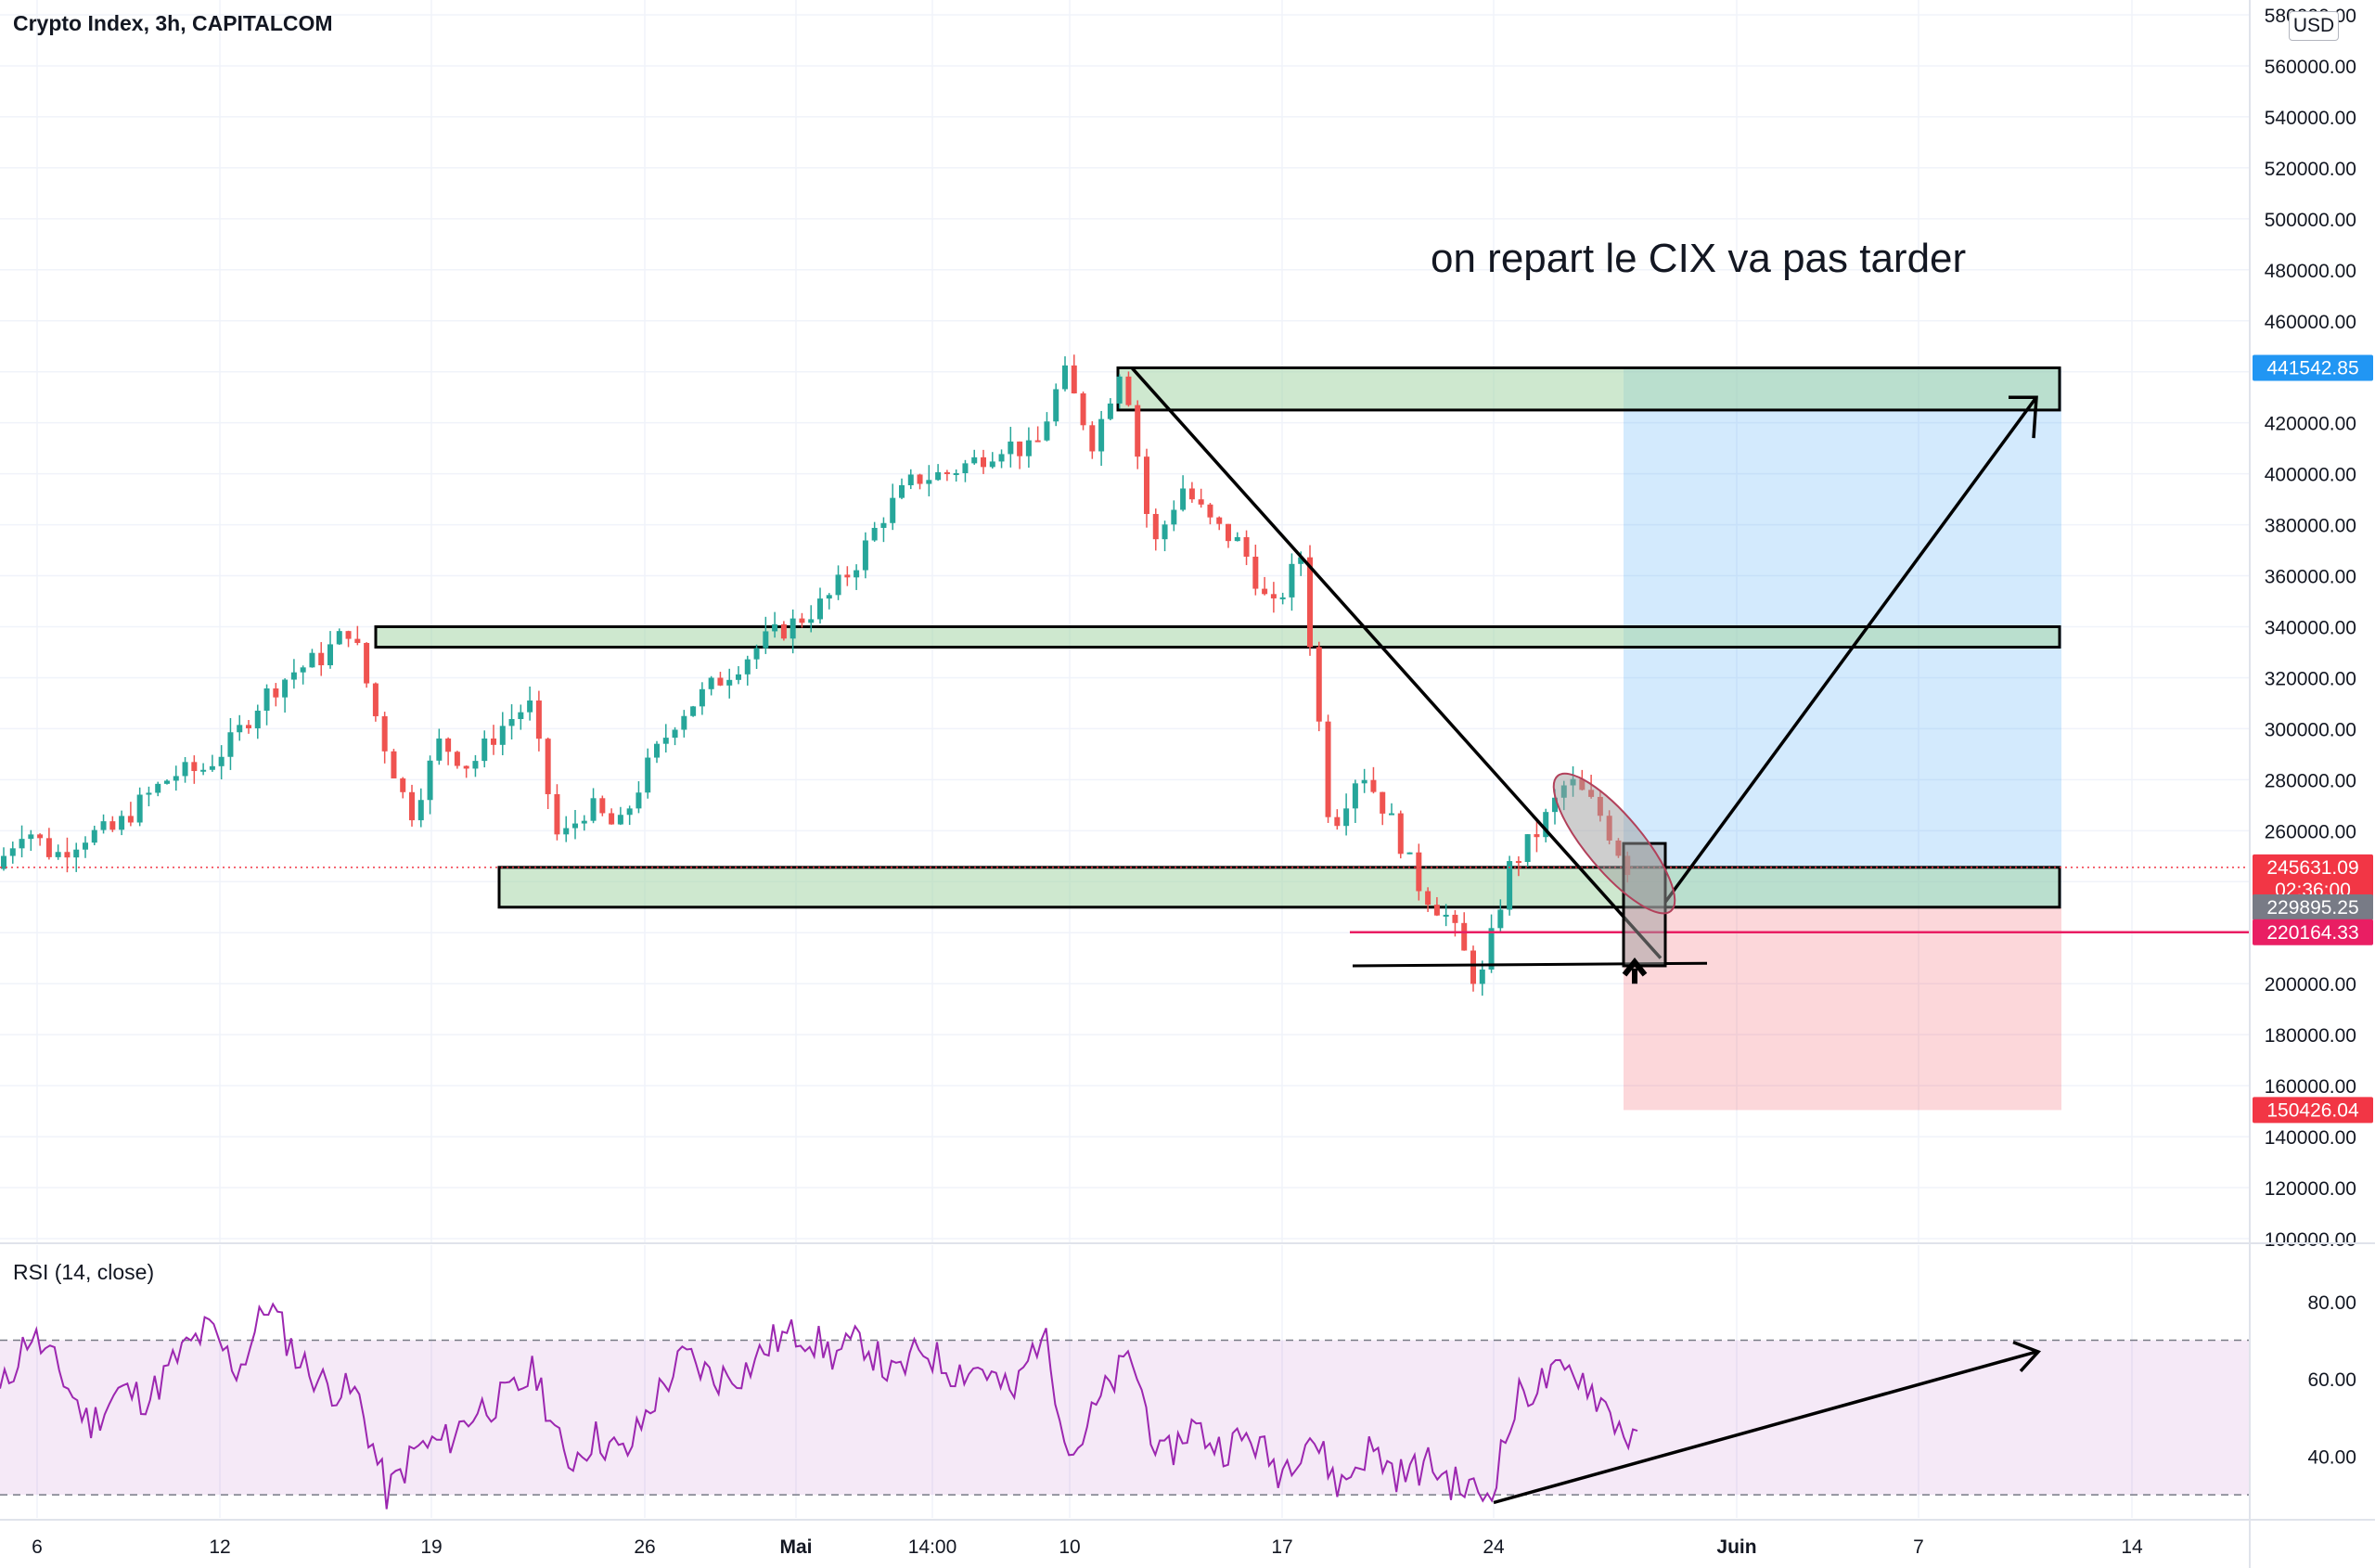 The width and height of the screenshot is (2375, 1568). What do you see at coordinates (2312, 933) in the screenshot?
I see `price-tag-label: 220164.33` at bounding box center [2312, 933].